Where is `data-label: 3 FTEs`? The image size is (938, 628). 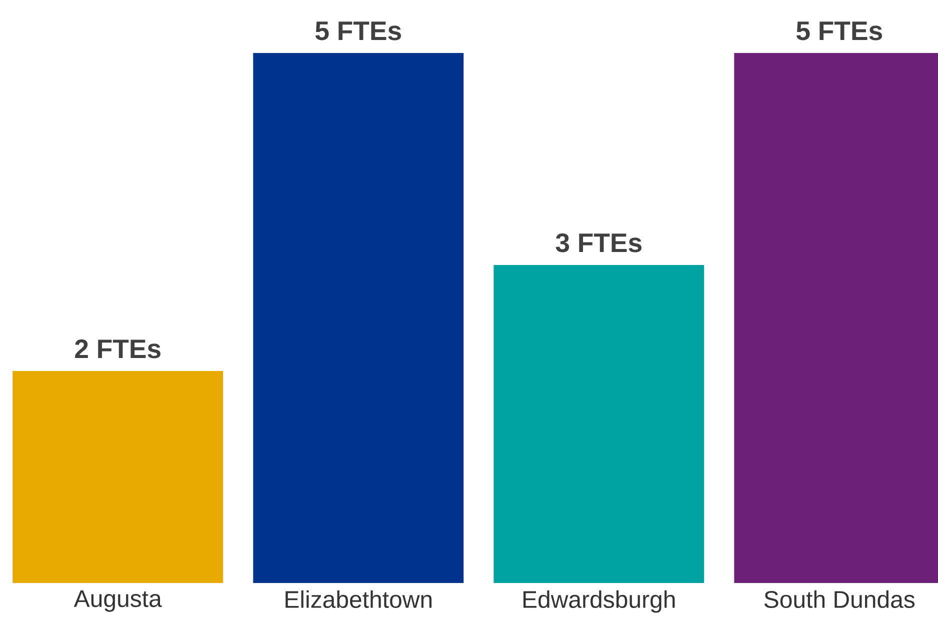 data-label: 3 FTEs is located at coordinates (599, 242).